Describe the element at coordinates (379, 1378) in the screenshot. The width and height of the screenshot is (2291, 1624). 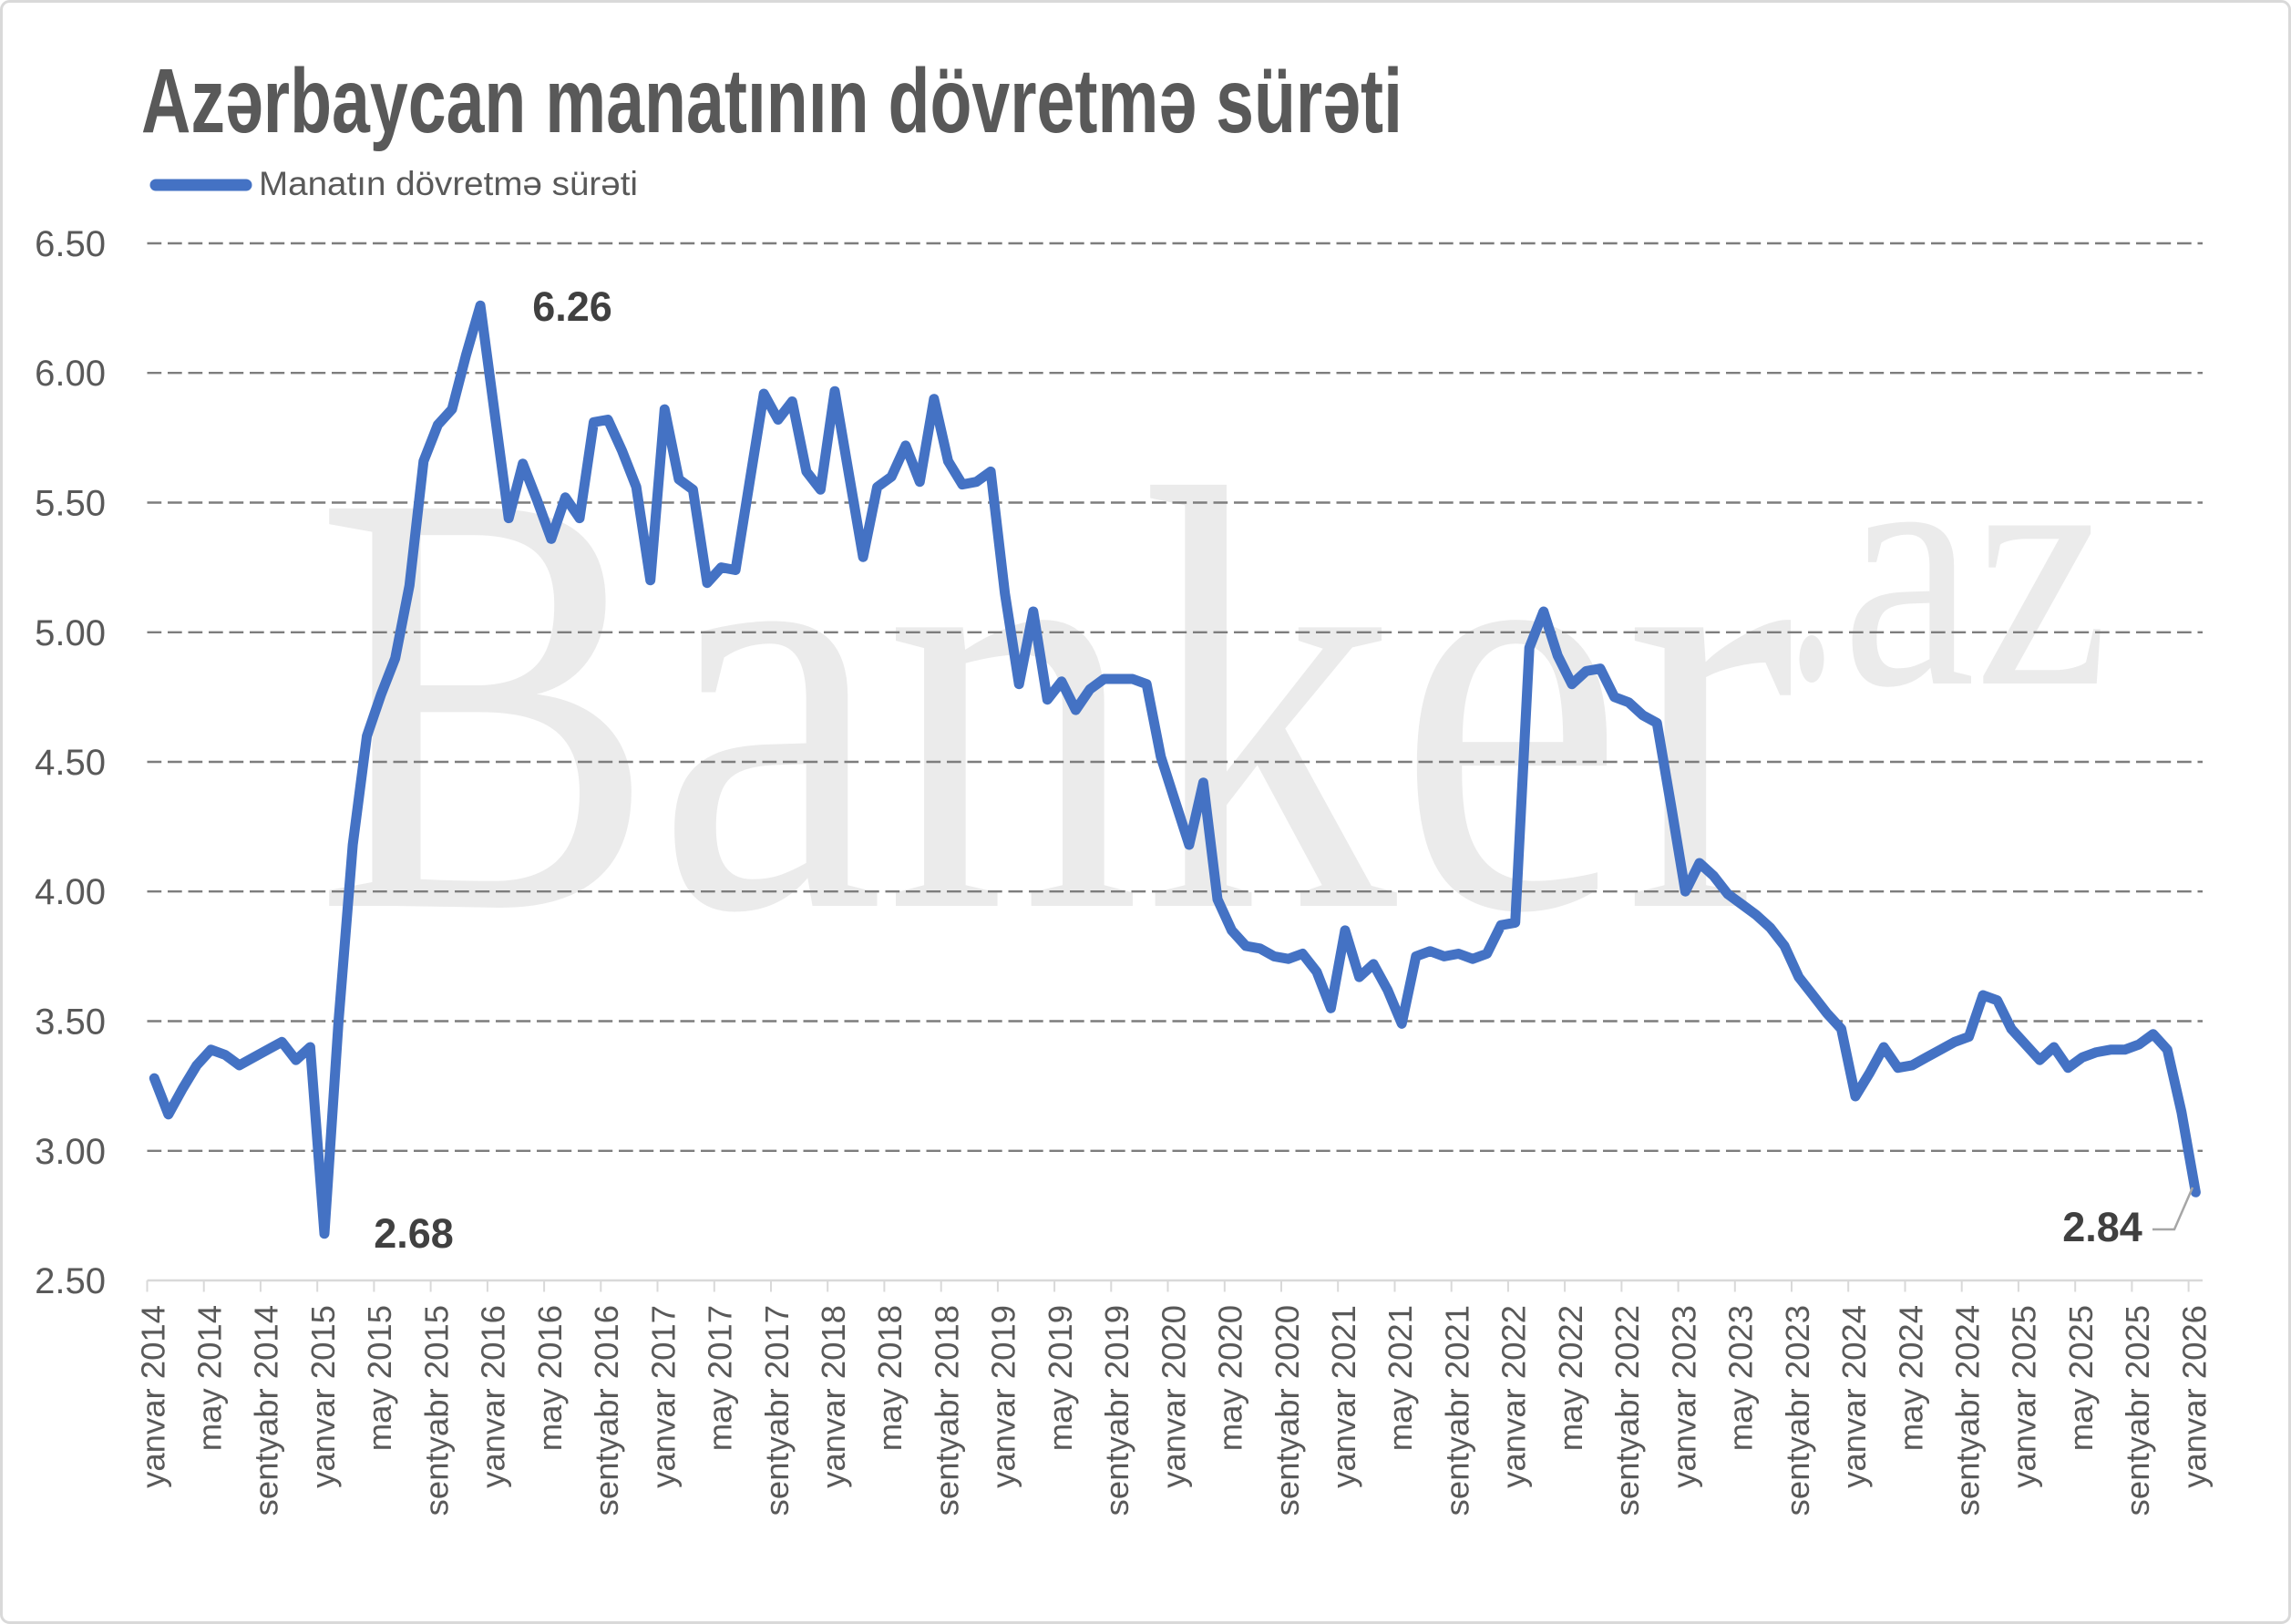
I see `svg-text: may 2015` at that location.